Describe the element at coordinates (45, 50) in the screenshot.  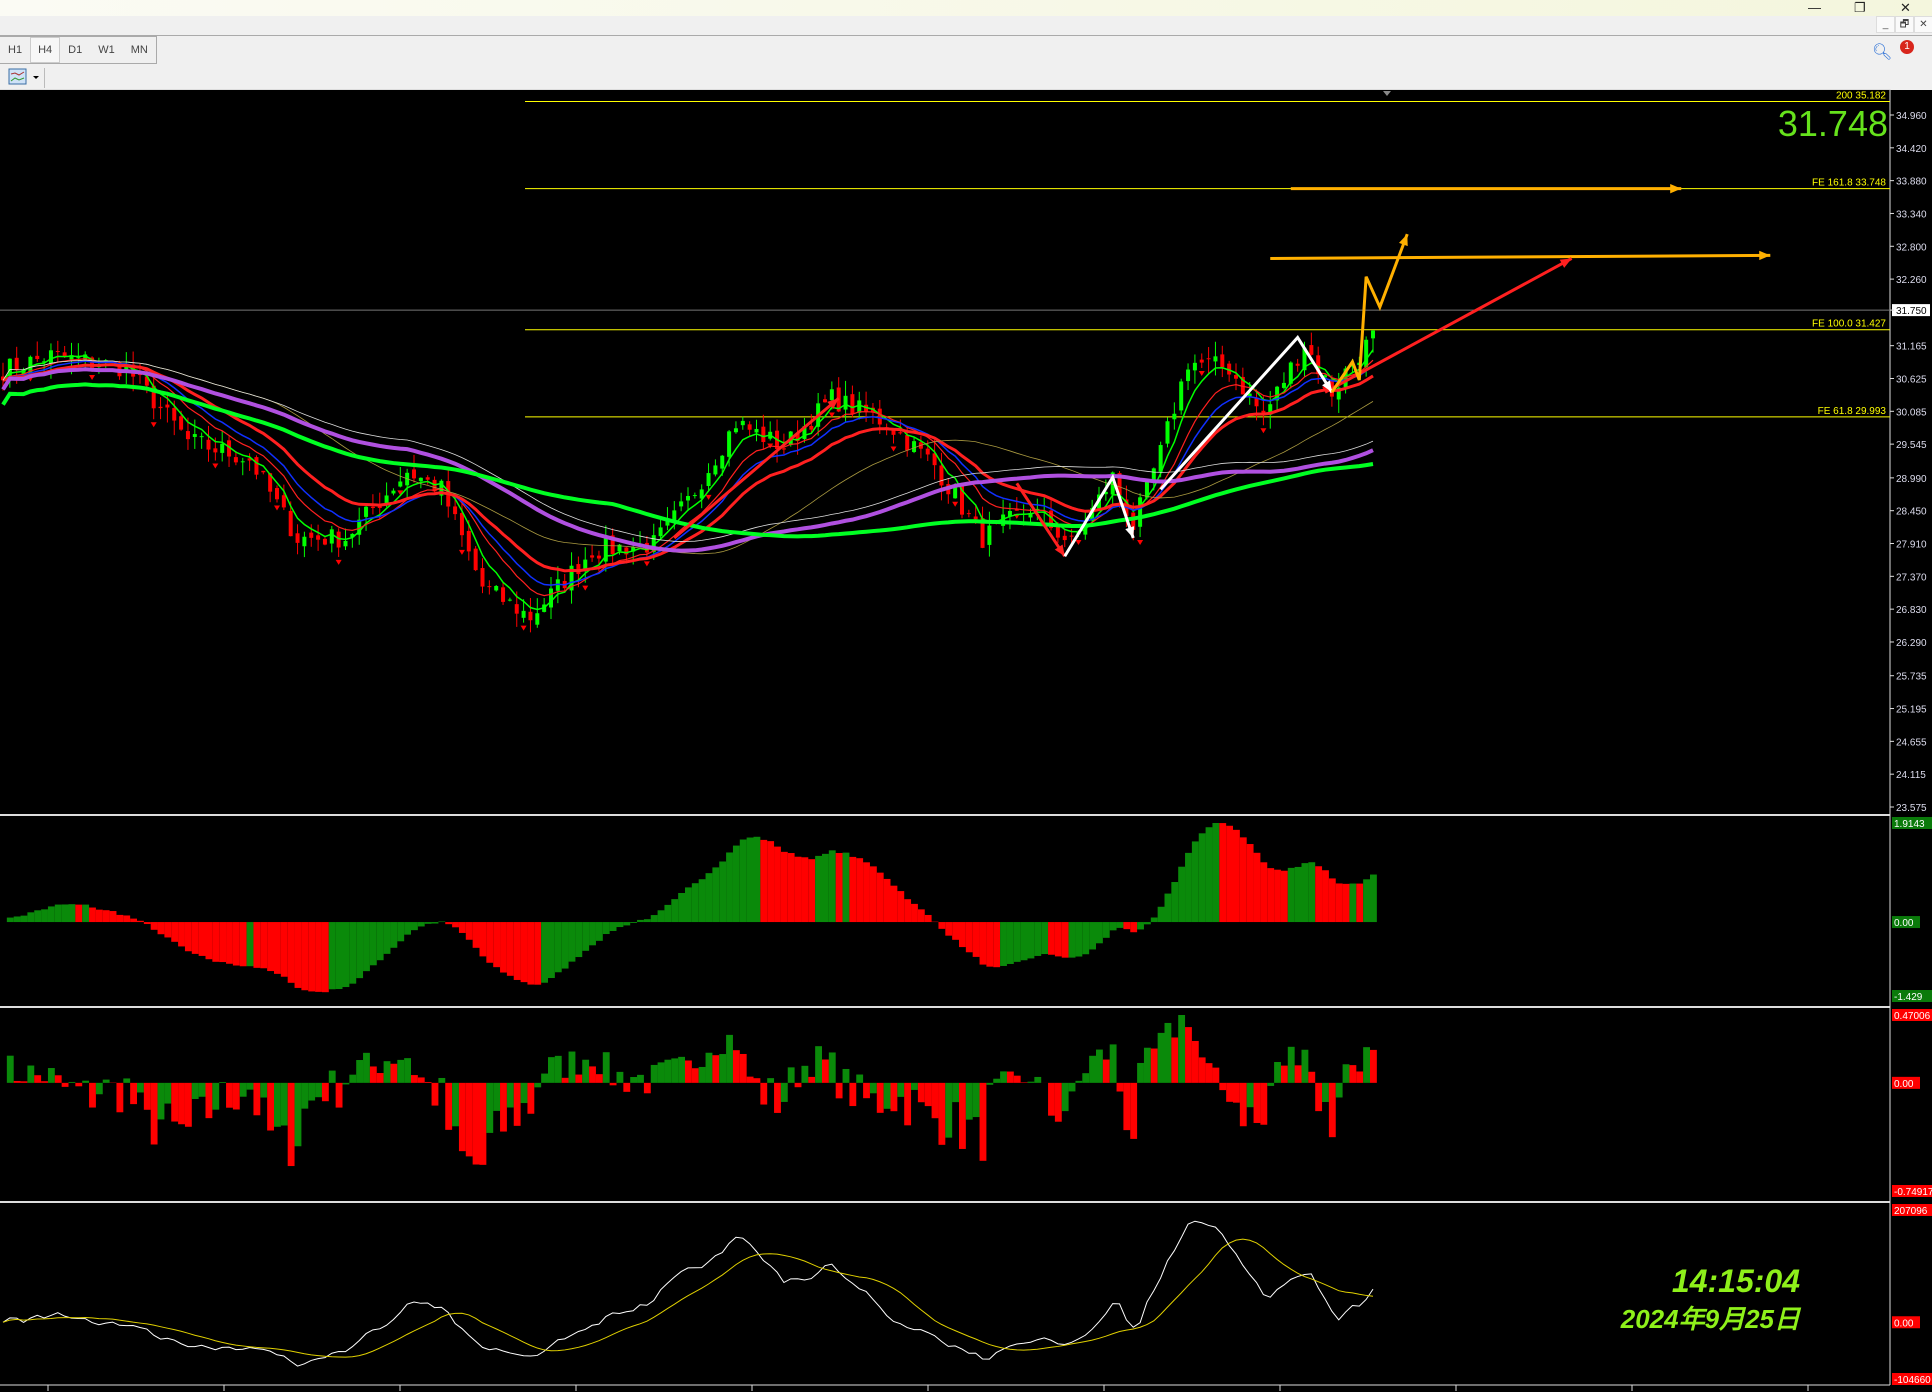
I see `timeframe-h4: H4` at that location.